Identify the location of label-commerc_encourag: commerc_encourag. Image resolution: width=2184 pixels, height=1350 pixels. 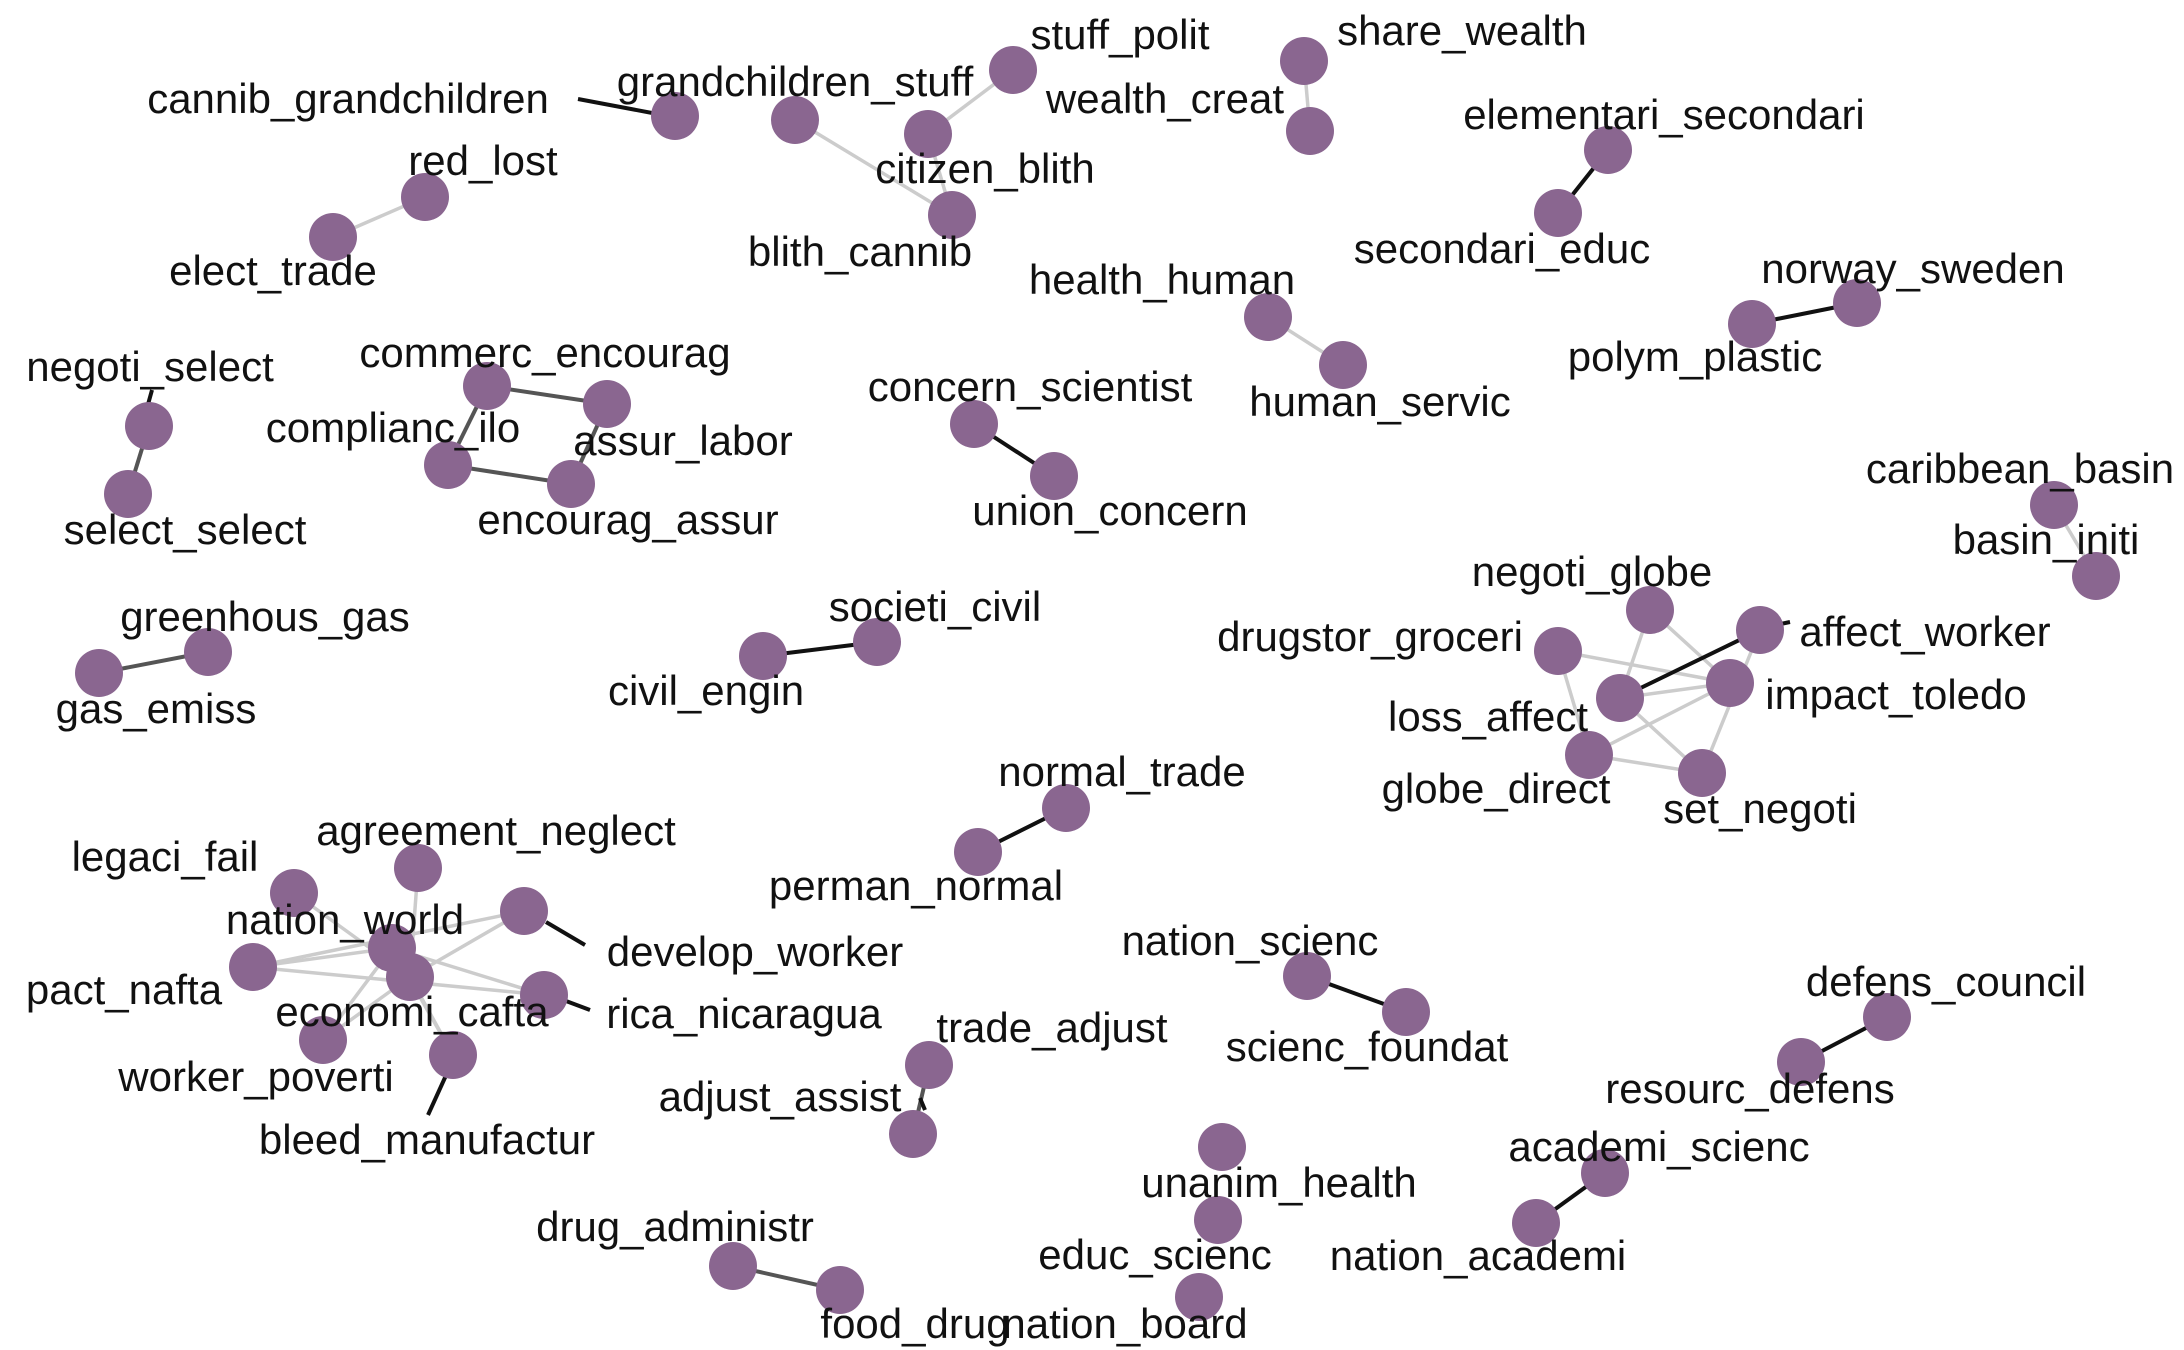
(544, 352).